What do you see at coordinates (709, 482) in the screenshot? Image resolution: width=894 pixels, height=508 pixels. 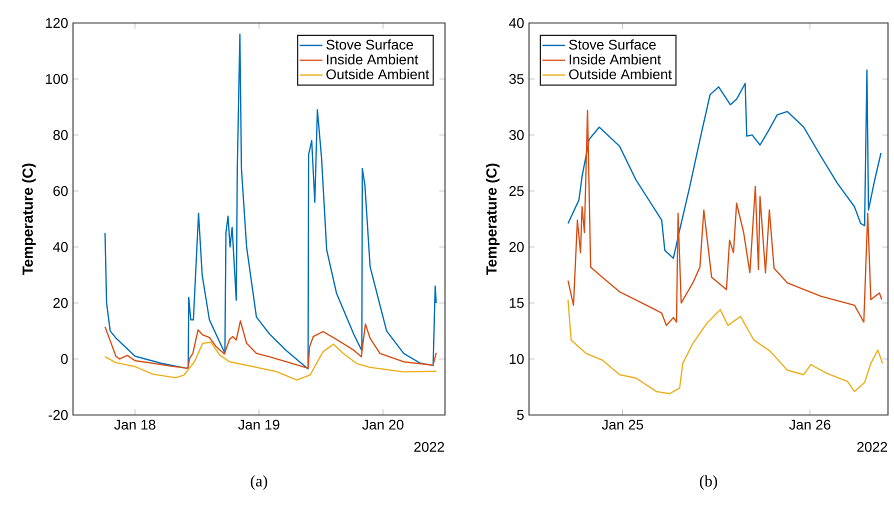 I see `text: (b)` at bounding box center [709, 482].